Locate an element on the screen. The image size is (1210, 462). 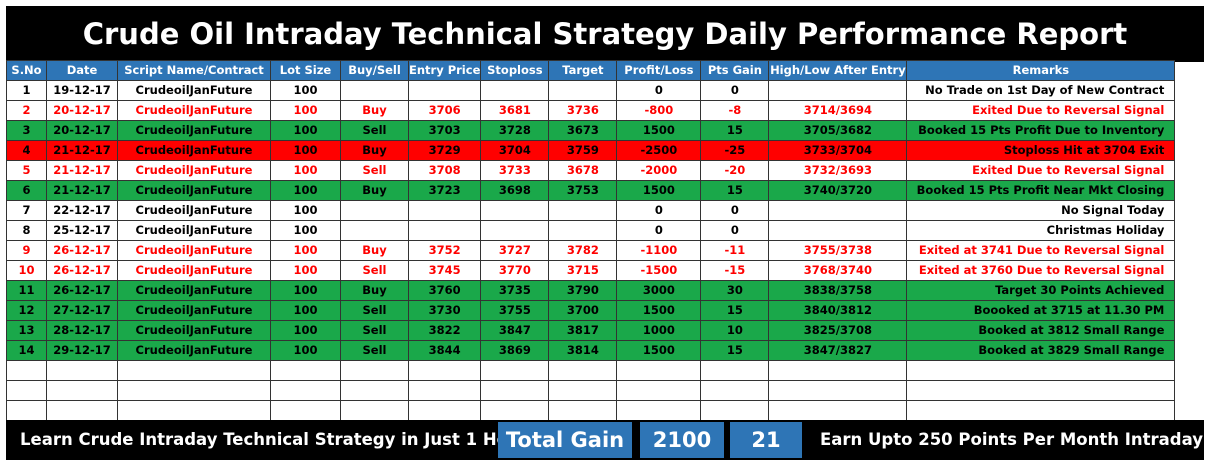
cell-high-low: 3840/3812 is located at coordinates (838, 310).